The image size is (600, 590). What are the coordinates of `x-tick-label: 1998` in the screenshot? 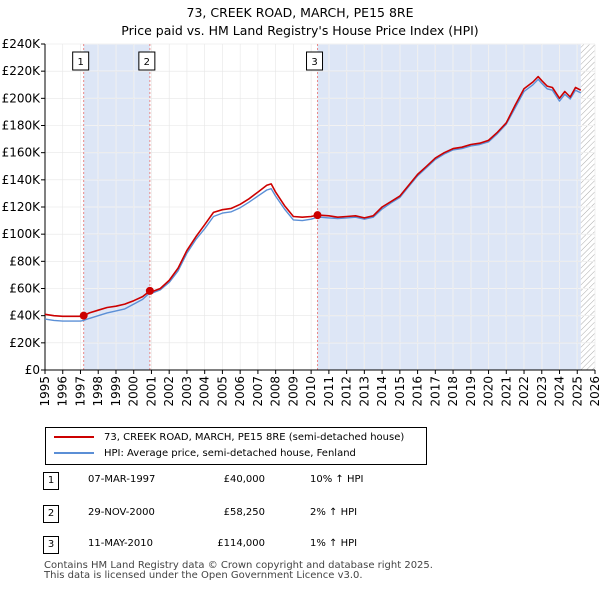 It's located at (98, 391).